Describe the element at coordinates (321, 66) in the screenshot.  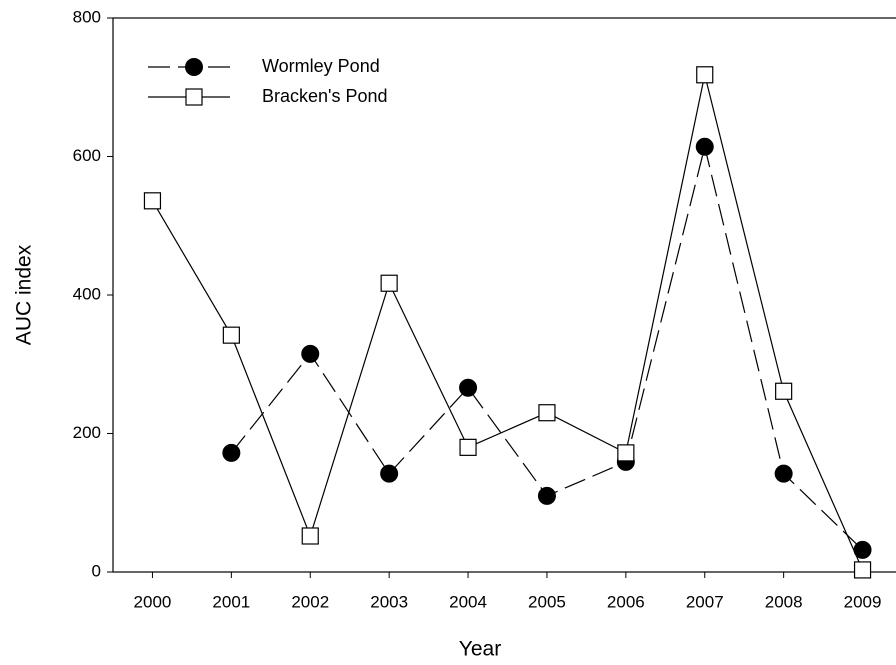
I see `legend-label: Wormley Pond` at that location.